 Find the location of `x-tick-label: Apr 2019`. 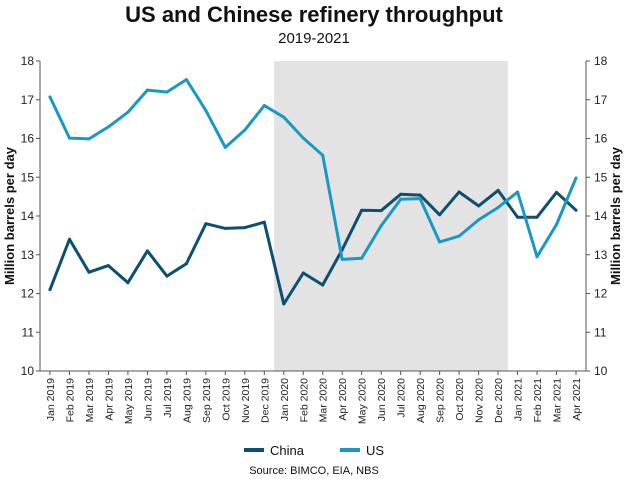

x-tick-label: Apr 2019 is located at coordinates (109, 399).